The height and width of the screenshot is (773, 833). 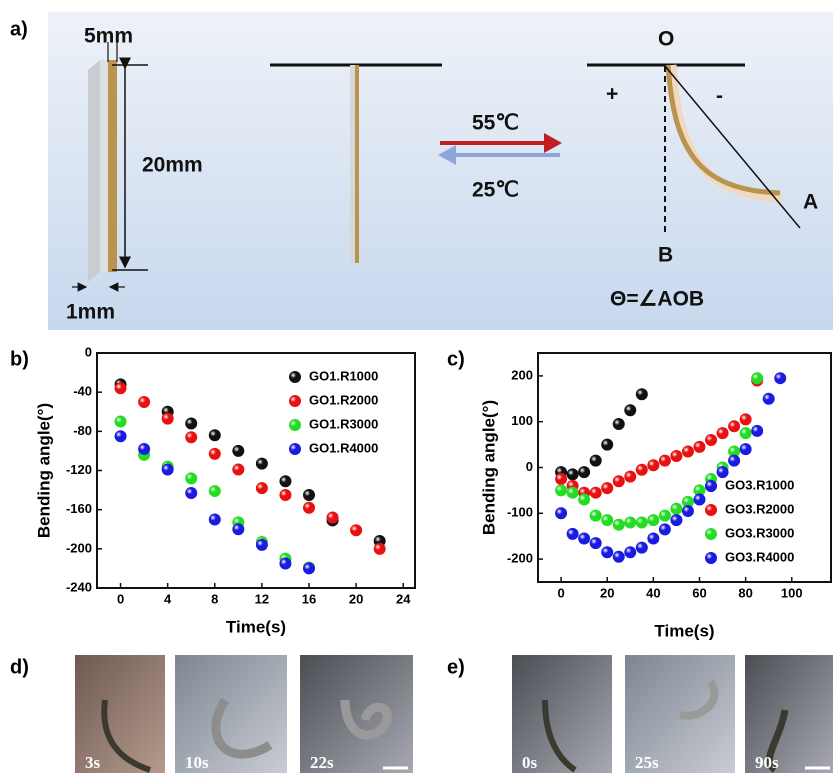 I want to click on panel-label: a), so click(x=19, y=29).